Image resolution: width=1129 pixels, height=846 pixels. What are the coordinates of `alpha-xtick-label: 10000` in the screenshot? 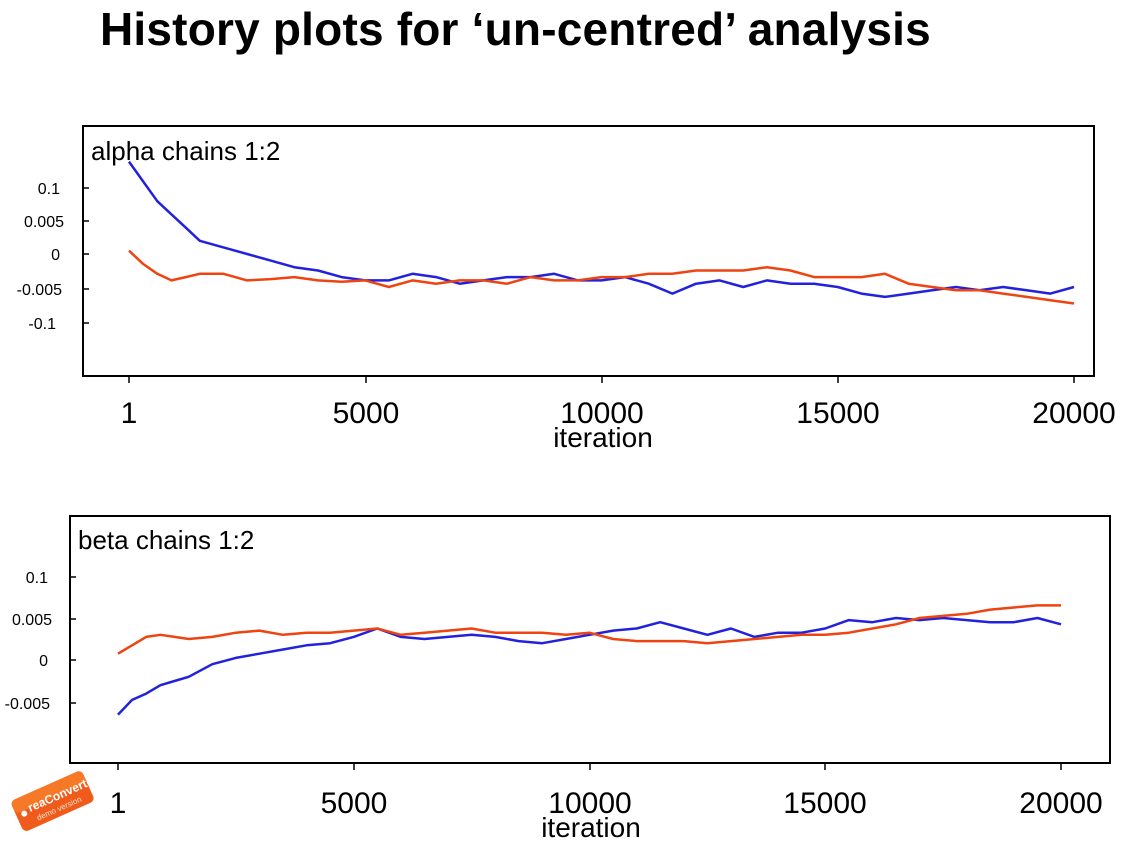 It's located at (601, 413).